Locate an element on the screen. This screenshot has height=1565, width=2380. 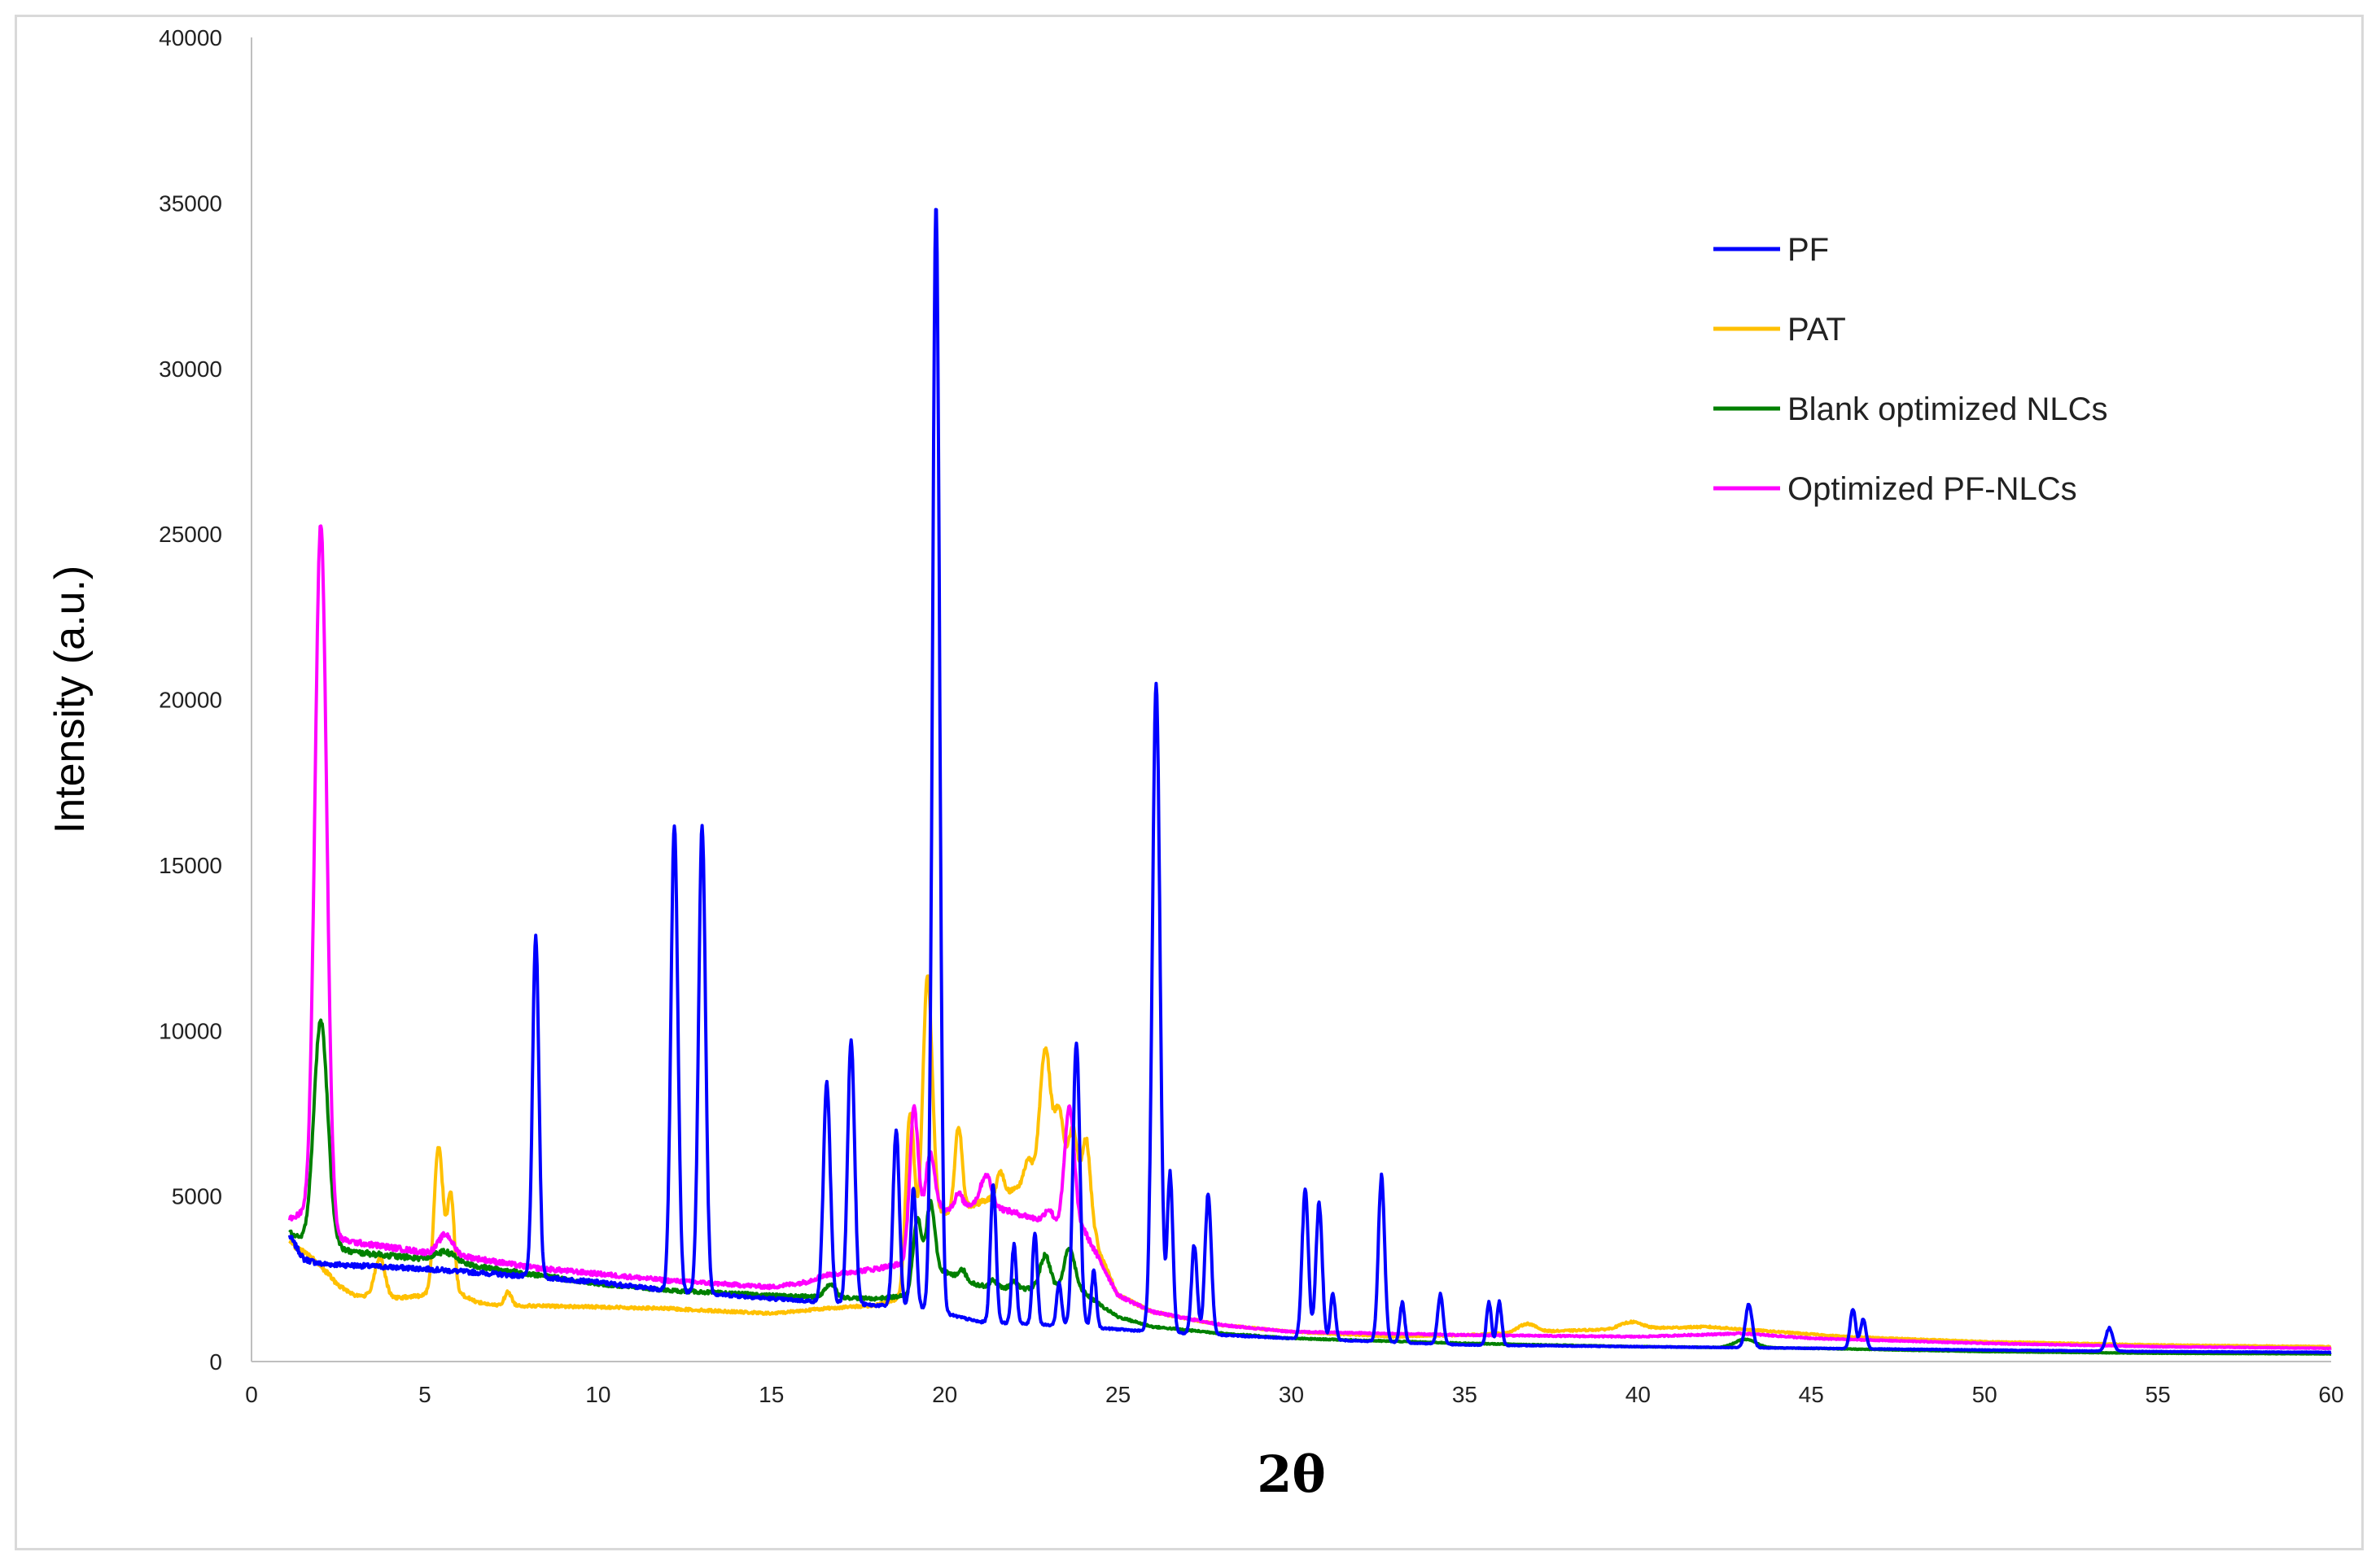
y-axis-ticks: 0 5000 10000 15000 20000 25000 30000 35000 40000 is located at coordinates (190, 700).